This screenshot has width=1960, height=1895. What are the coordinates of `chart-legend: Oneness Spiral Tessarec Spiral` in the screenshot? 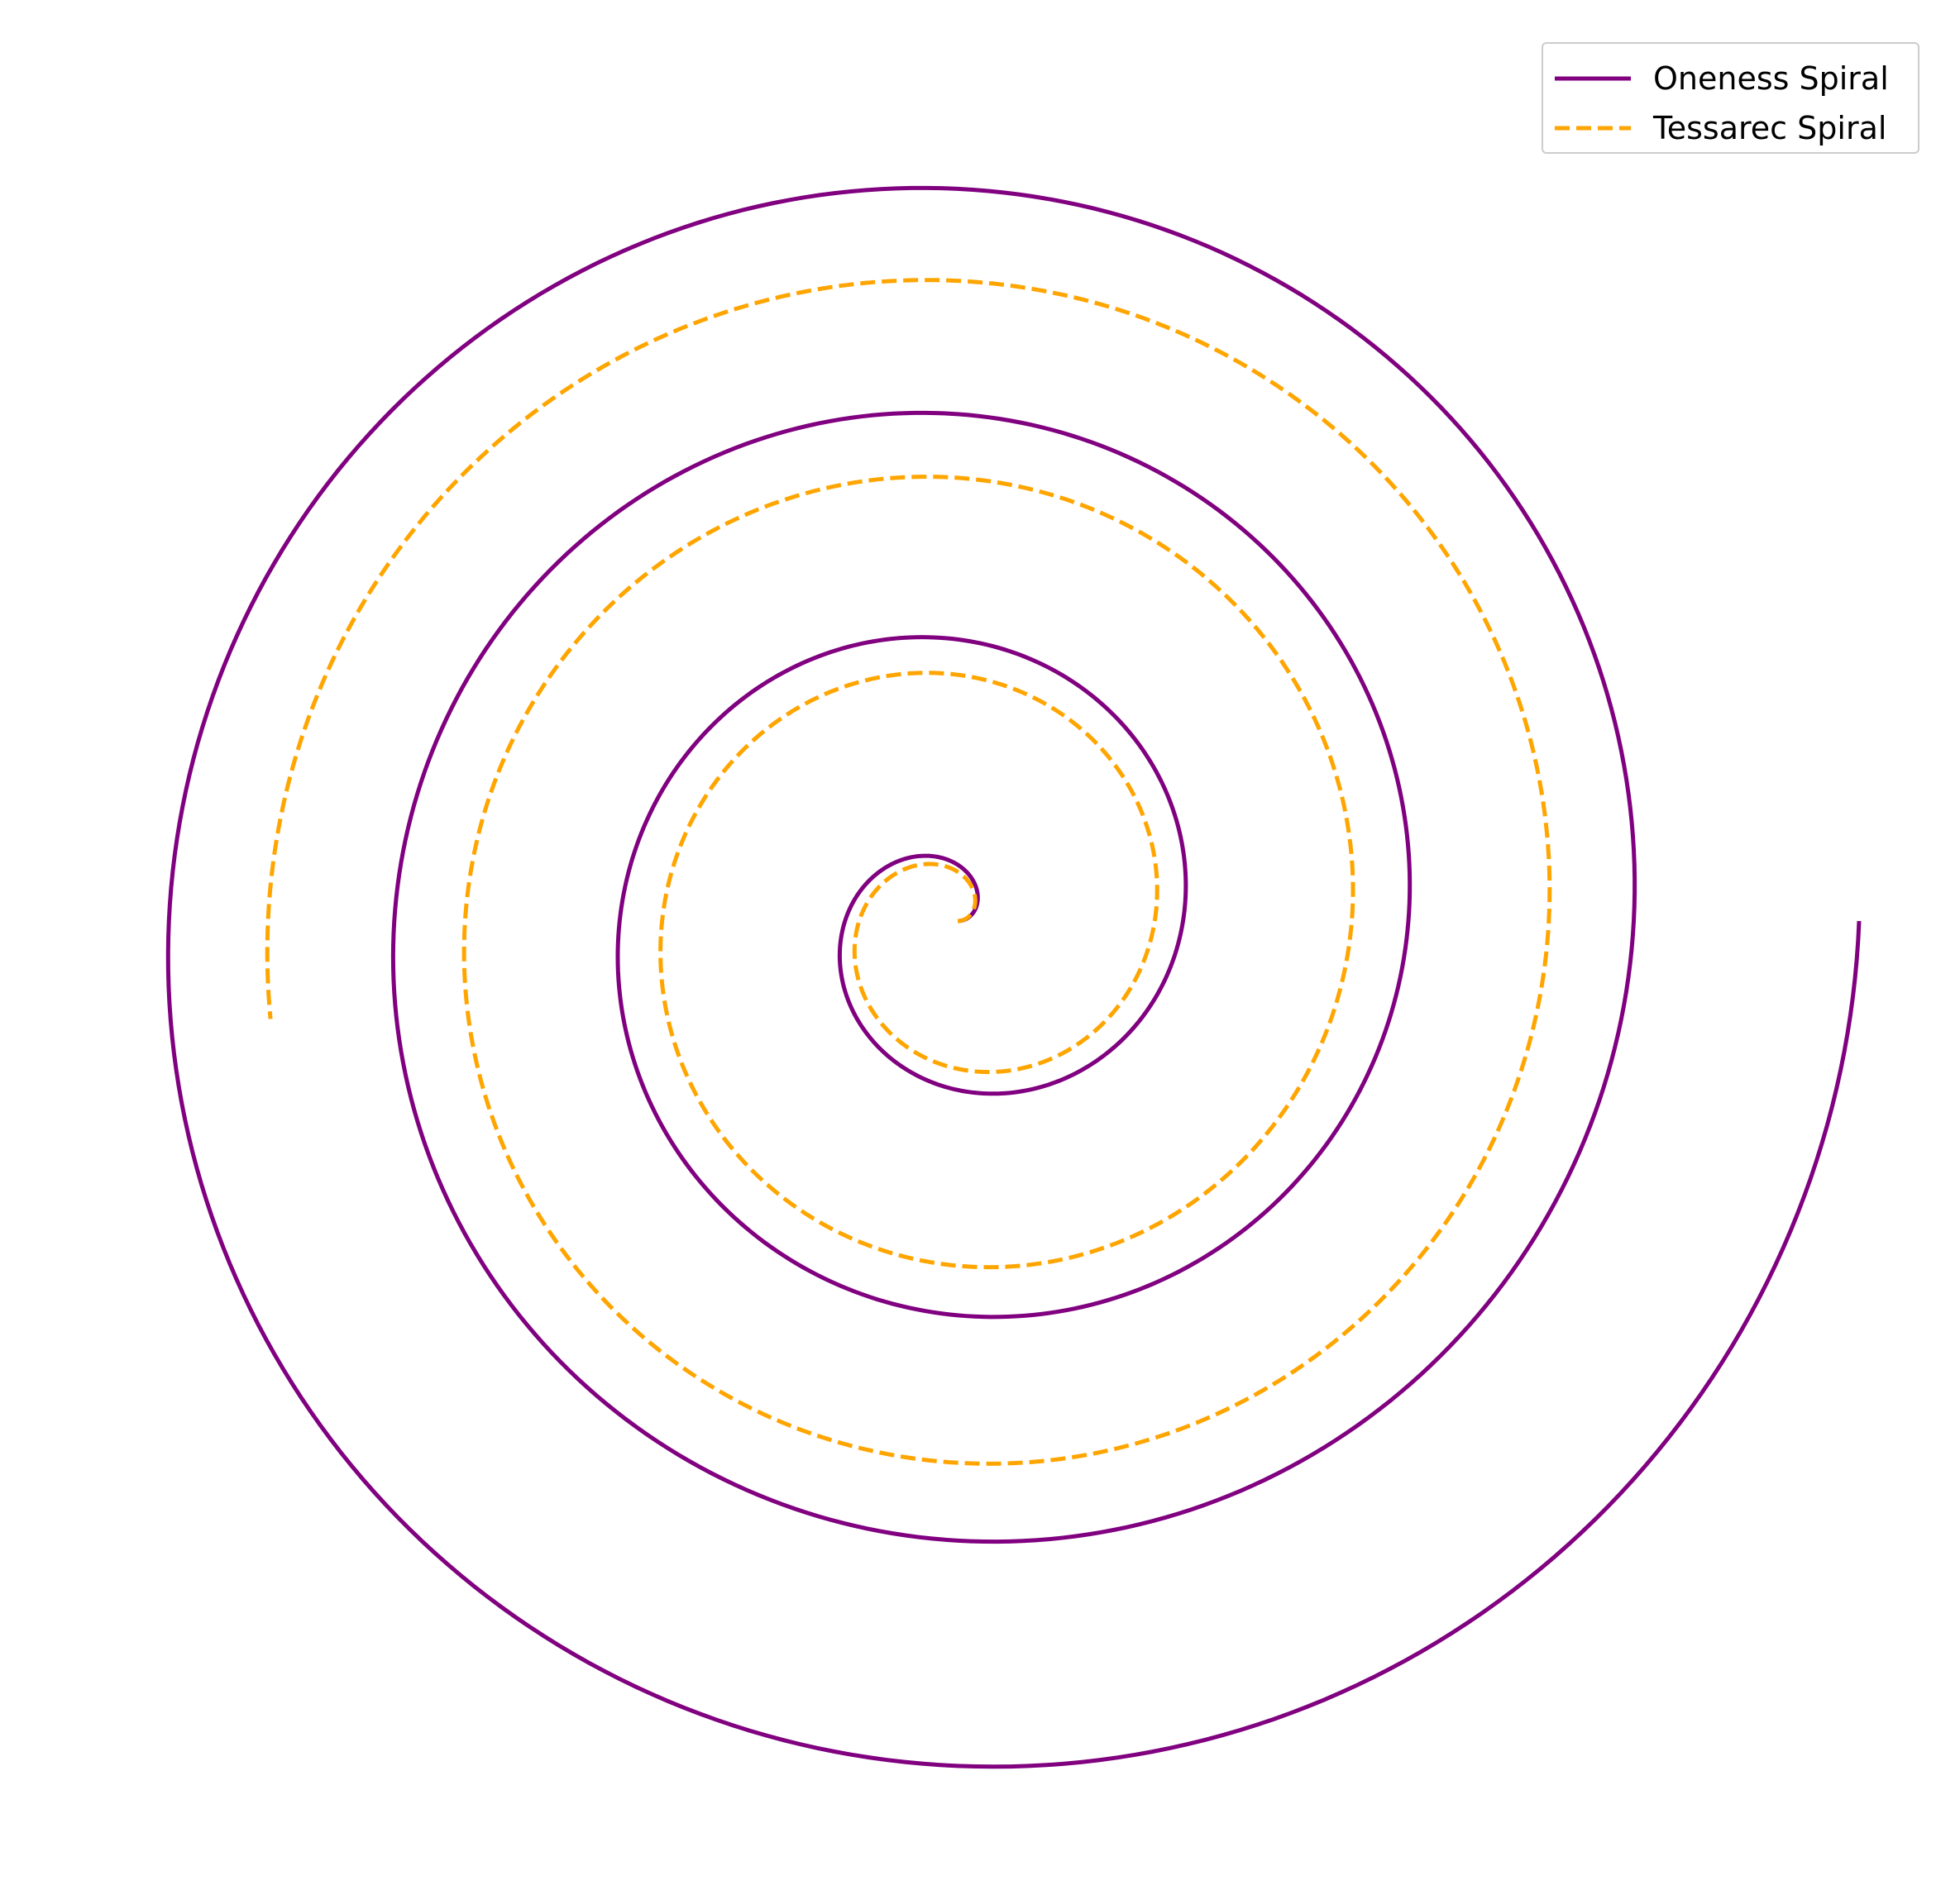 It's located at (1730, 98).